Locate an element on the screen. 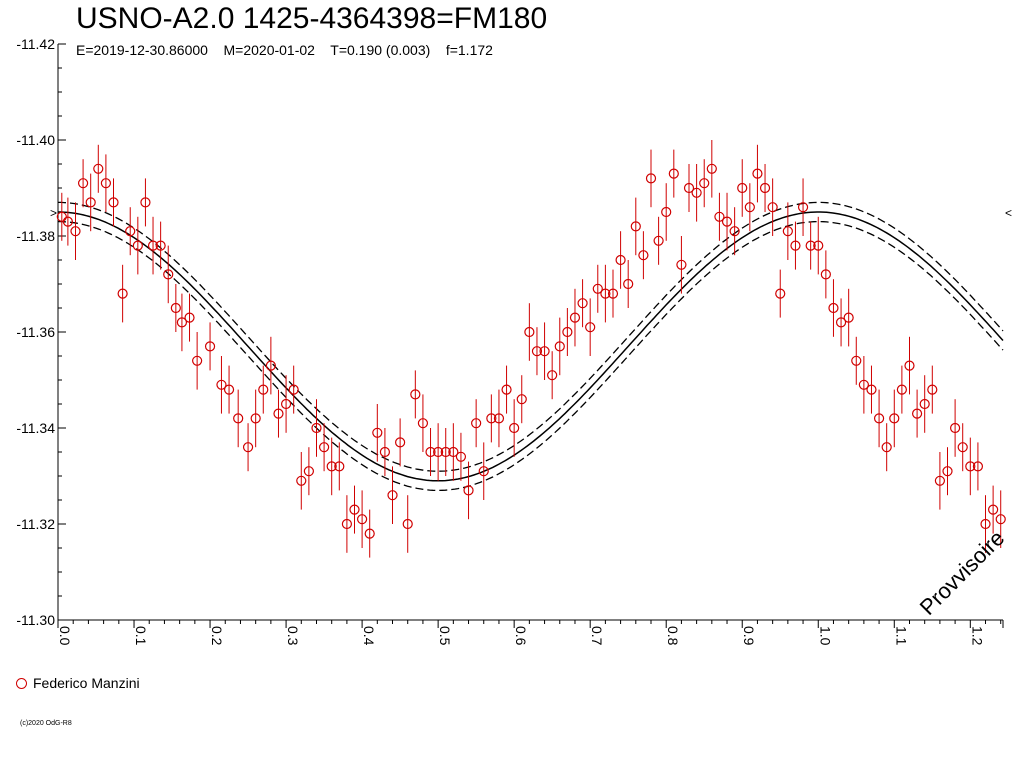  x-tick-label: 0.5 is located at coordinates (445, 636).